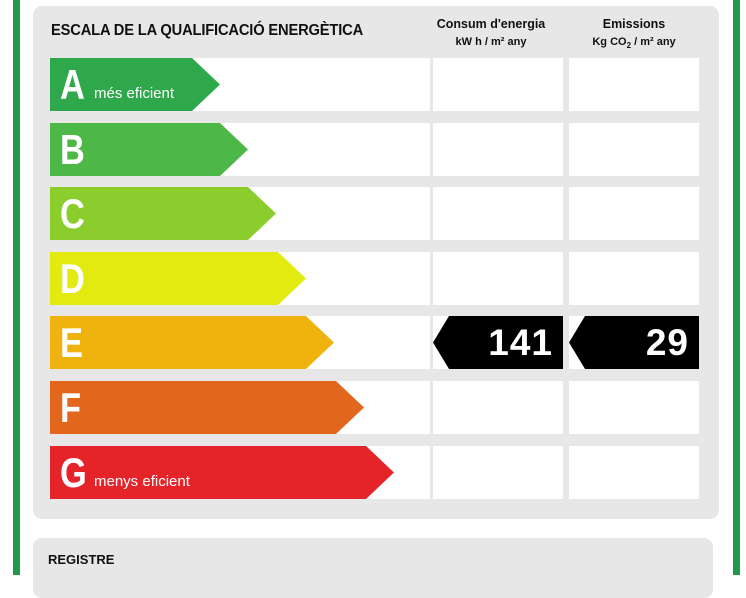  I want to click on class-letter: B, so click(72, 149).